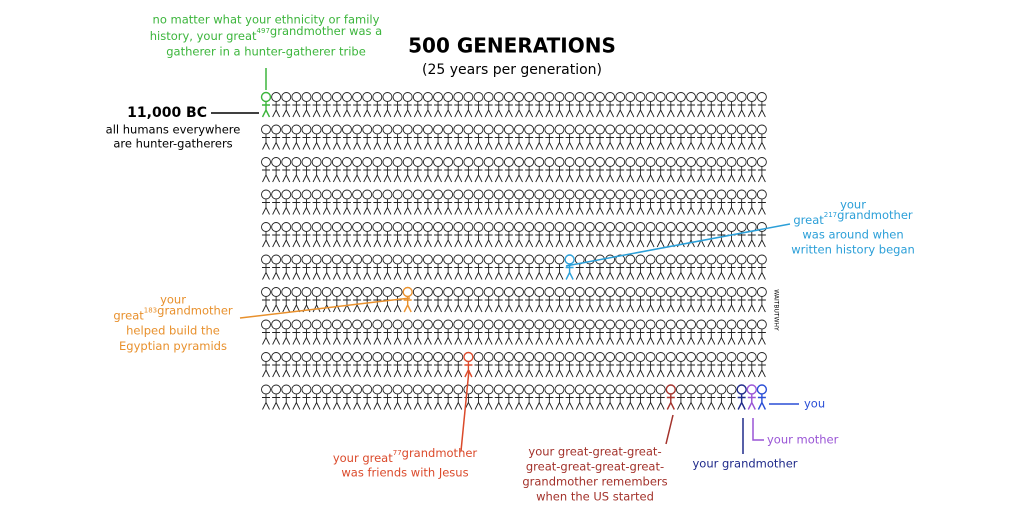 This screenshot has width=1024, height=516. What do you see at coordinates (173, 312) in the screenshot?
I see `annotation-line: great183grandmother` at bounding box center [173, 312].